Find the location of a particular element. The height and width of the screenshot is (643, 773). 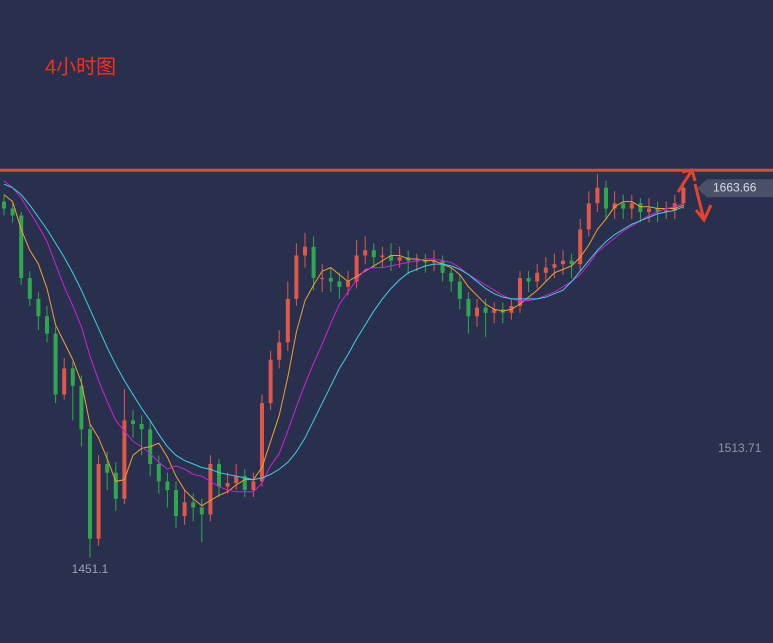

arrow-up is located at coordinates (686, 180).